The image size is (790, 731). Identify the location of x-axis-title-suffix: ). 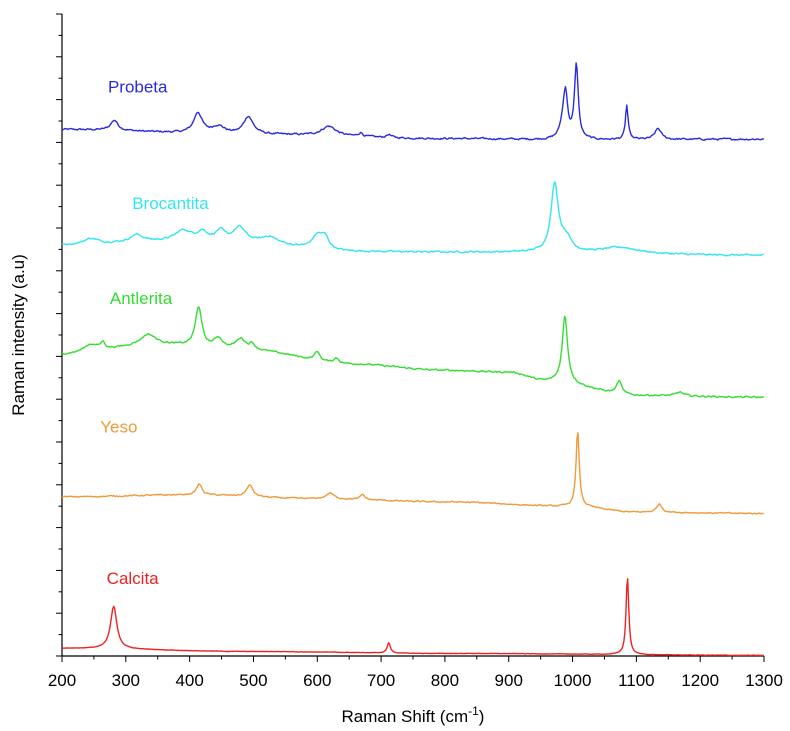
(482, 716).